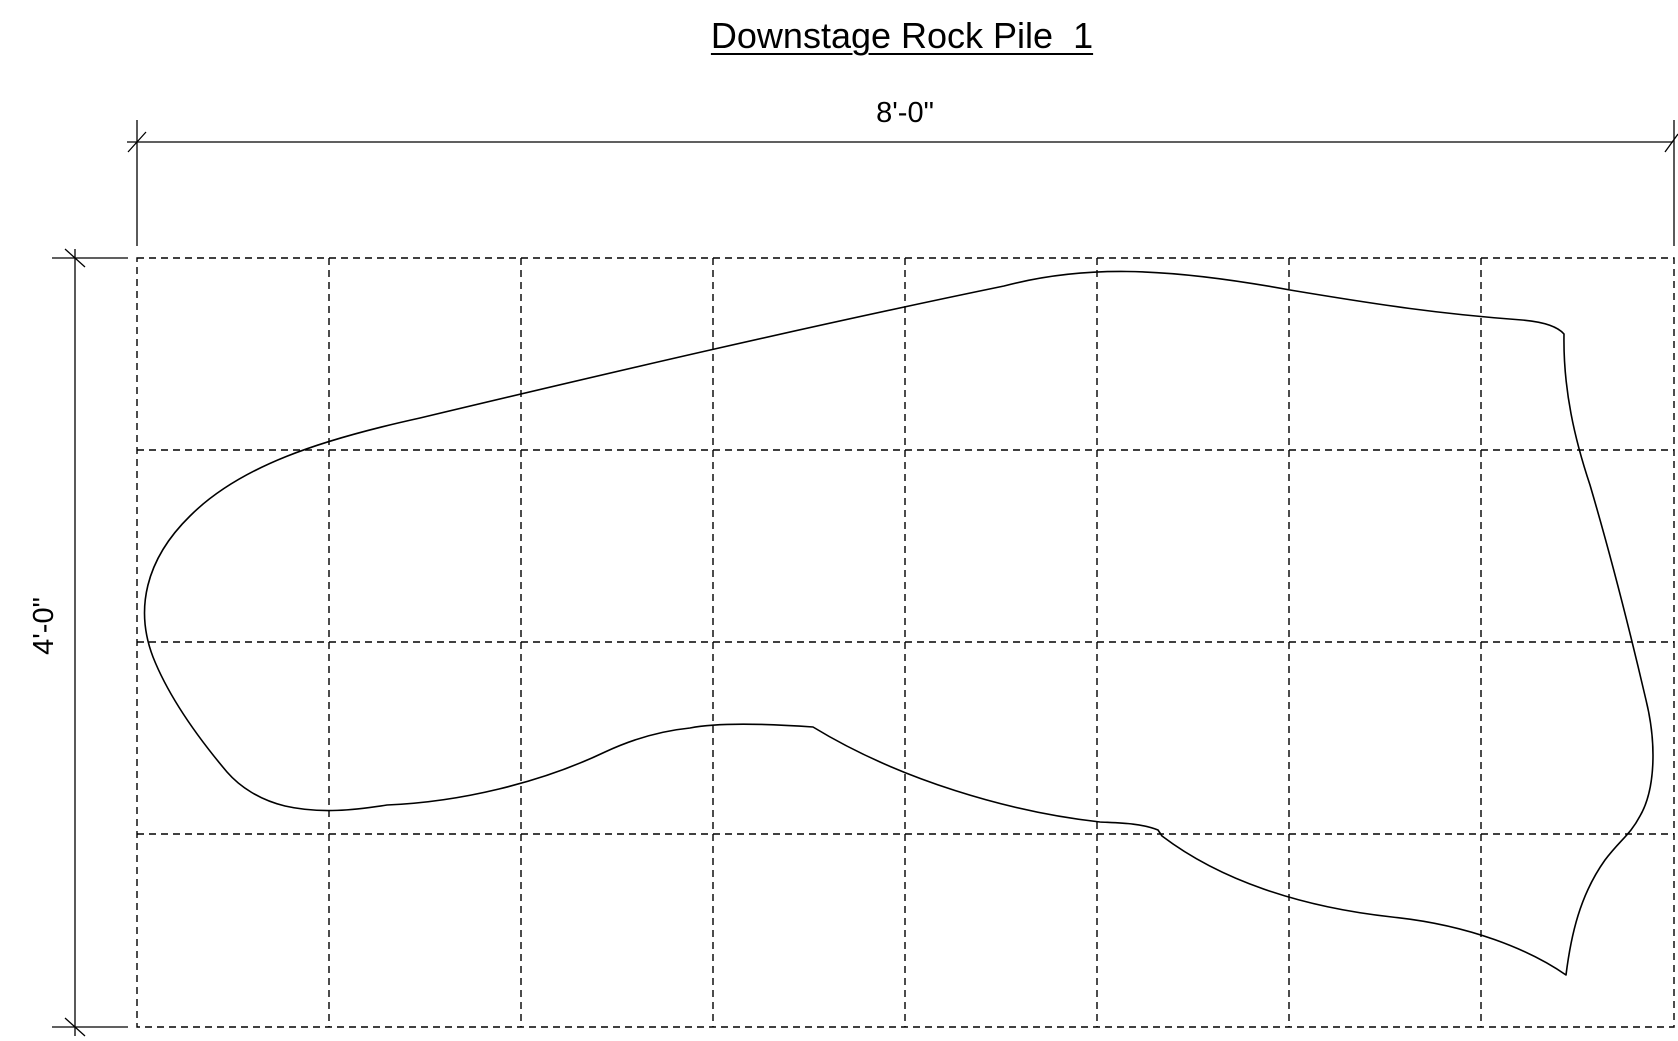  Describe the element at coordinates (137, 142) in the screenshot. I see `width-tick-left` at that location.